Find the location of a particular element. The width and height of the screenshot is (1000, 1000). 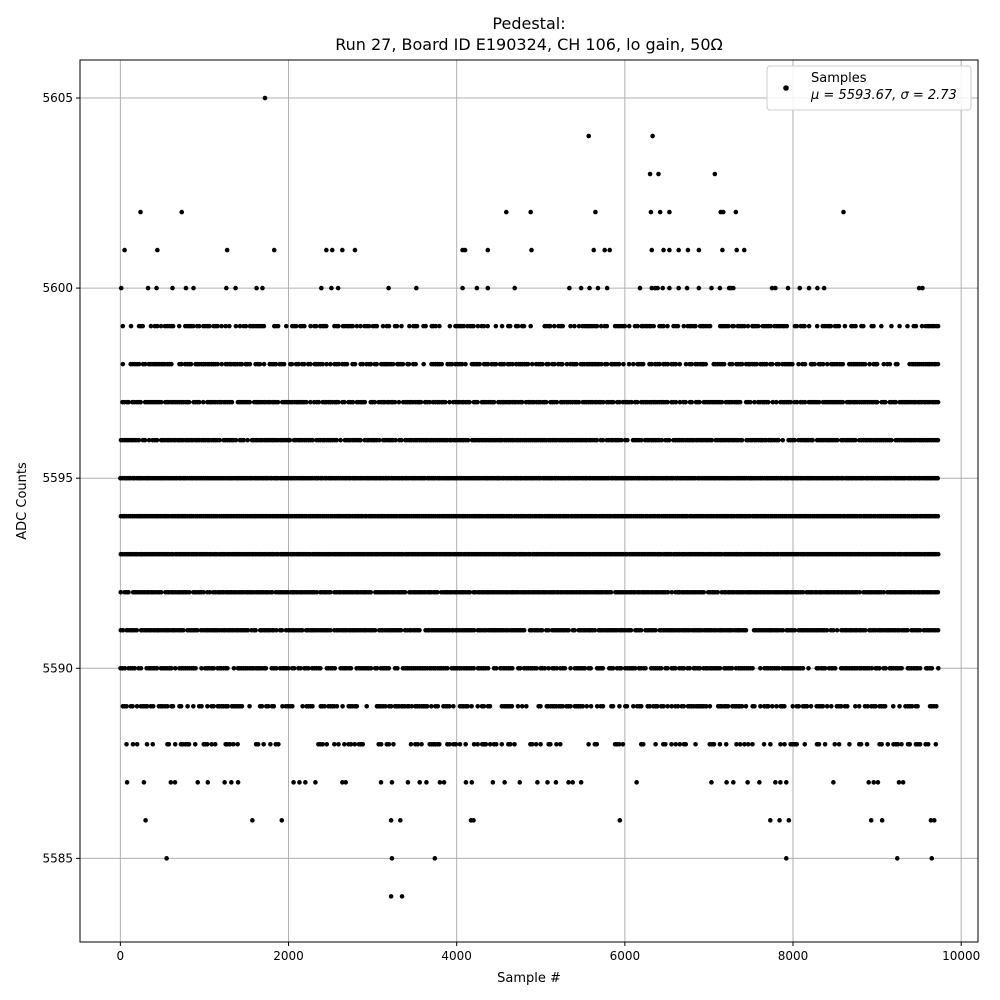

x-tick-label: 10000 is located at coordinates (961, 956).